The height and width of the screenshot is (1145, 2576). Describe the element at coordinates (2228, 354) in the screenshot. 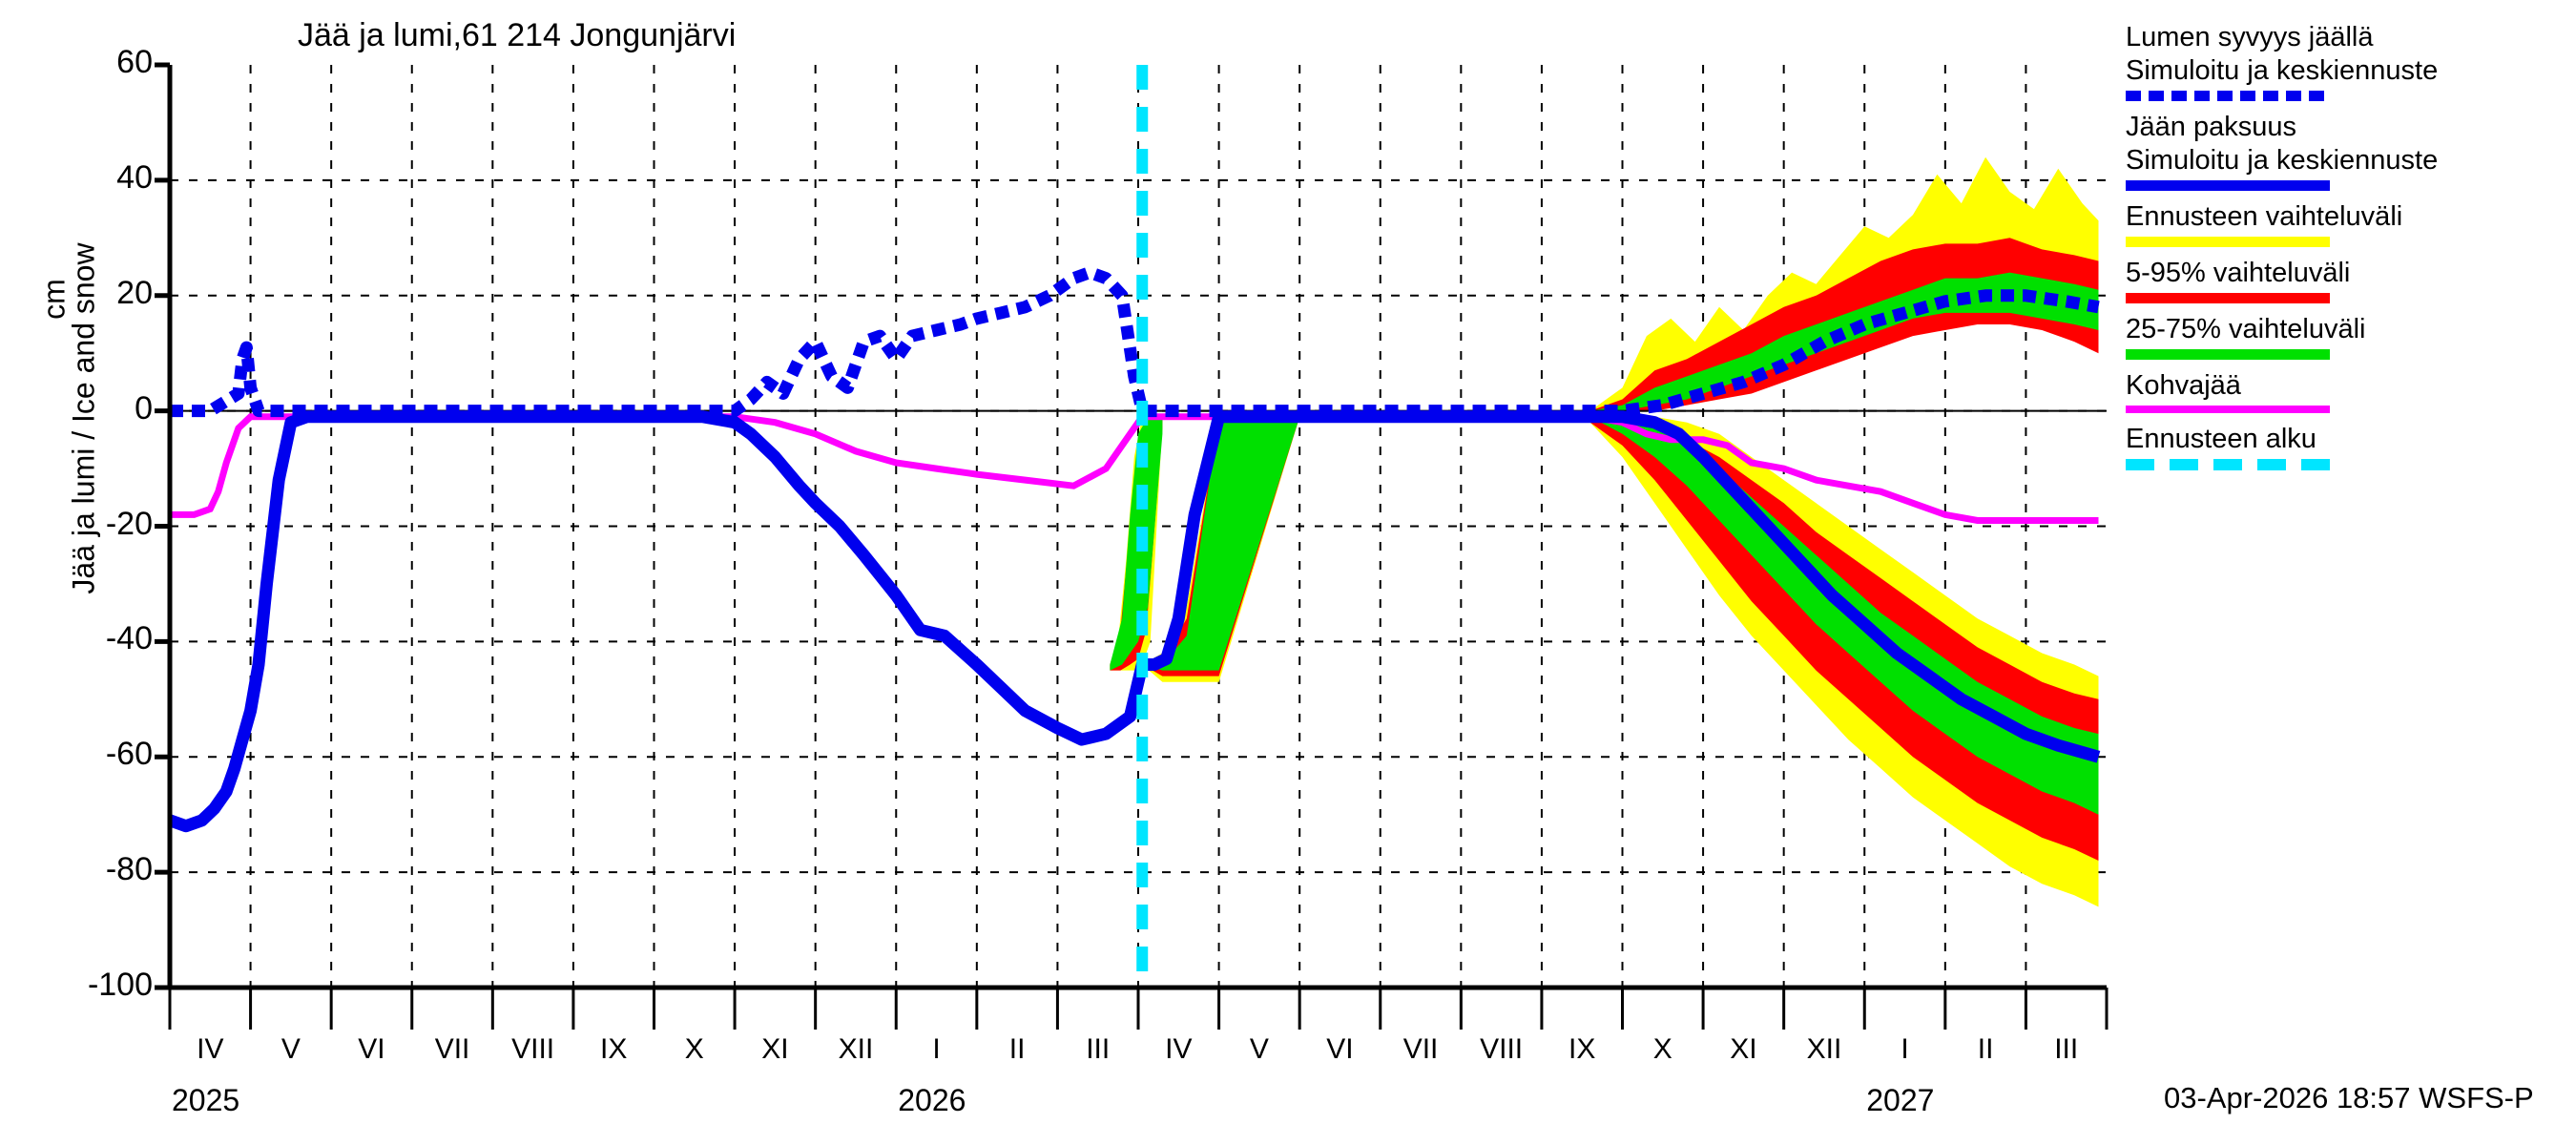

I see `legend-swatch-green-band` at that location.